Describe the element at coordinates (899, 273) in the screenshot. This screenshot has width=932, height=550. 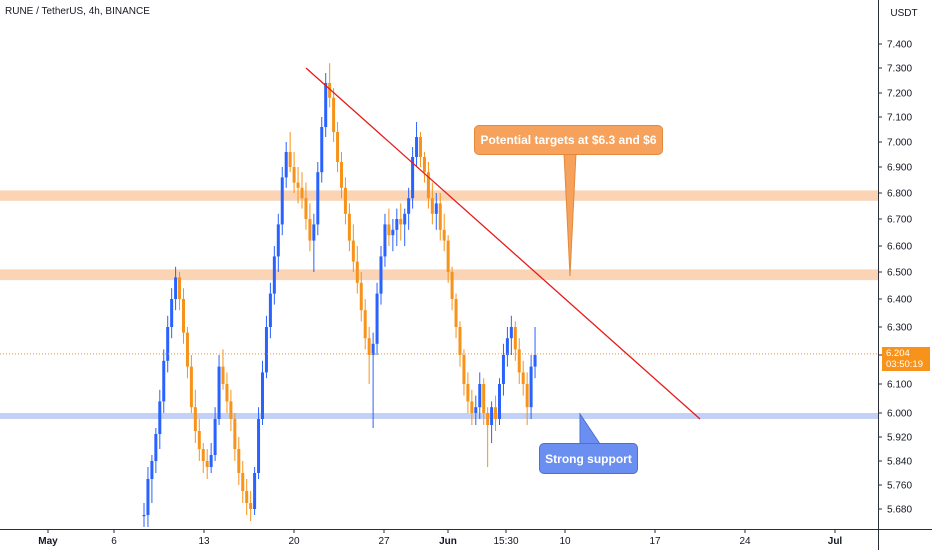
I see `y-tick-label: 6.500` at that location.